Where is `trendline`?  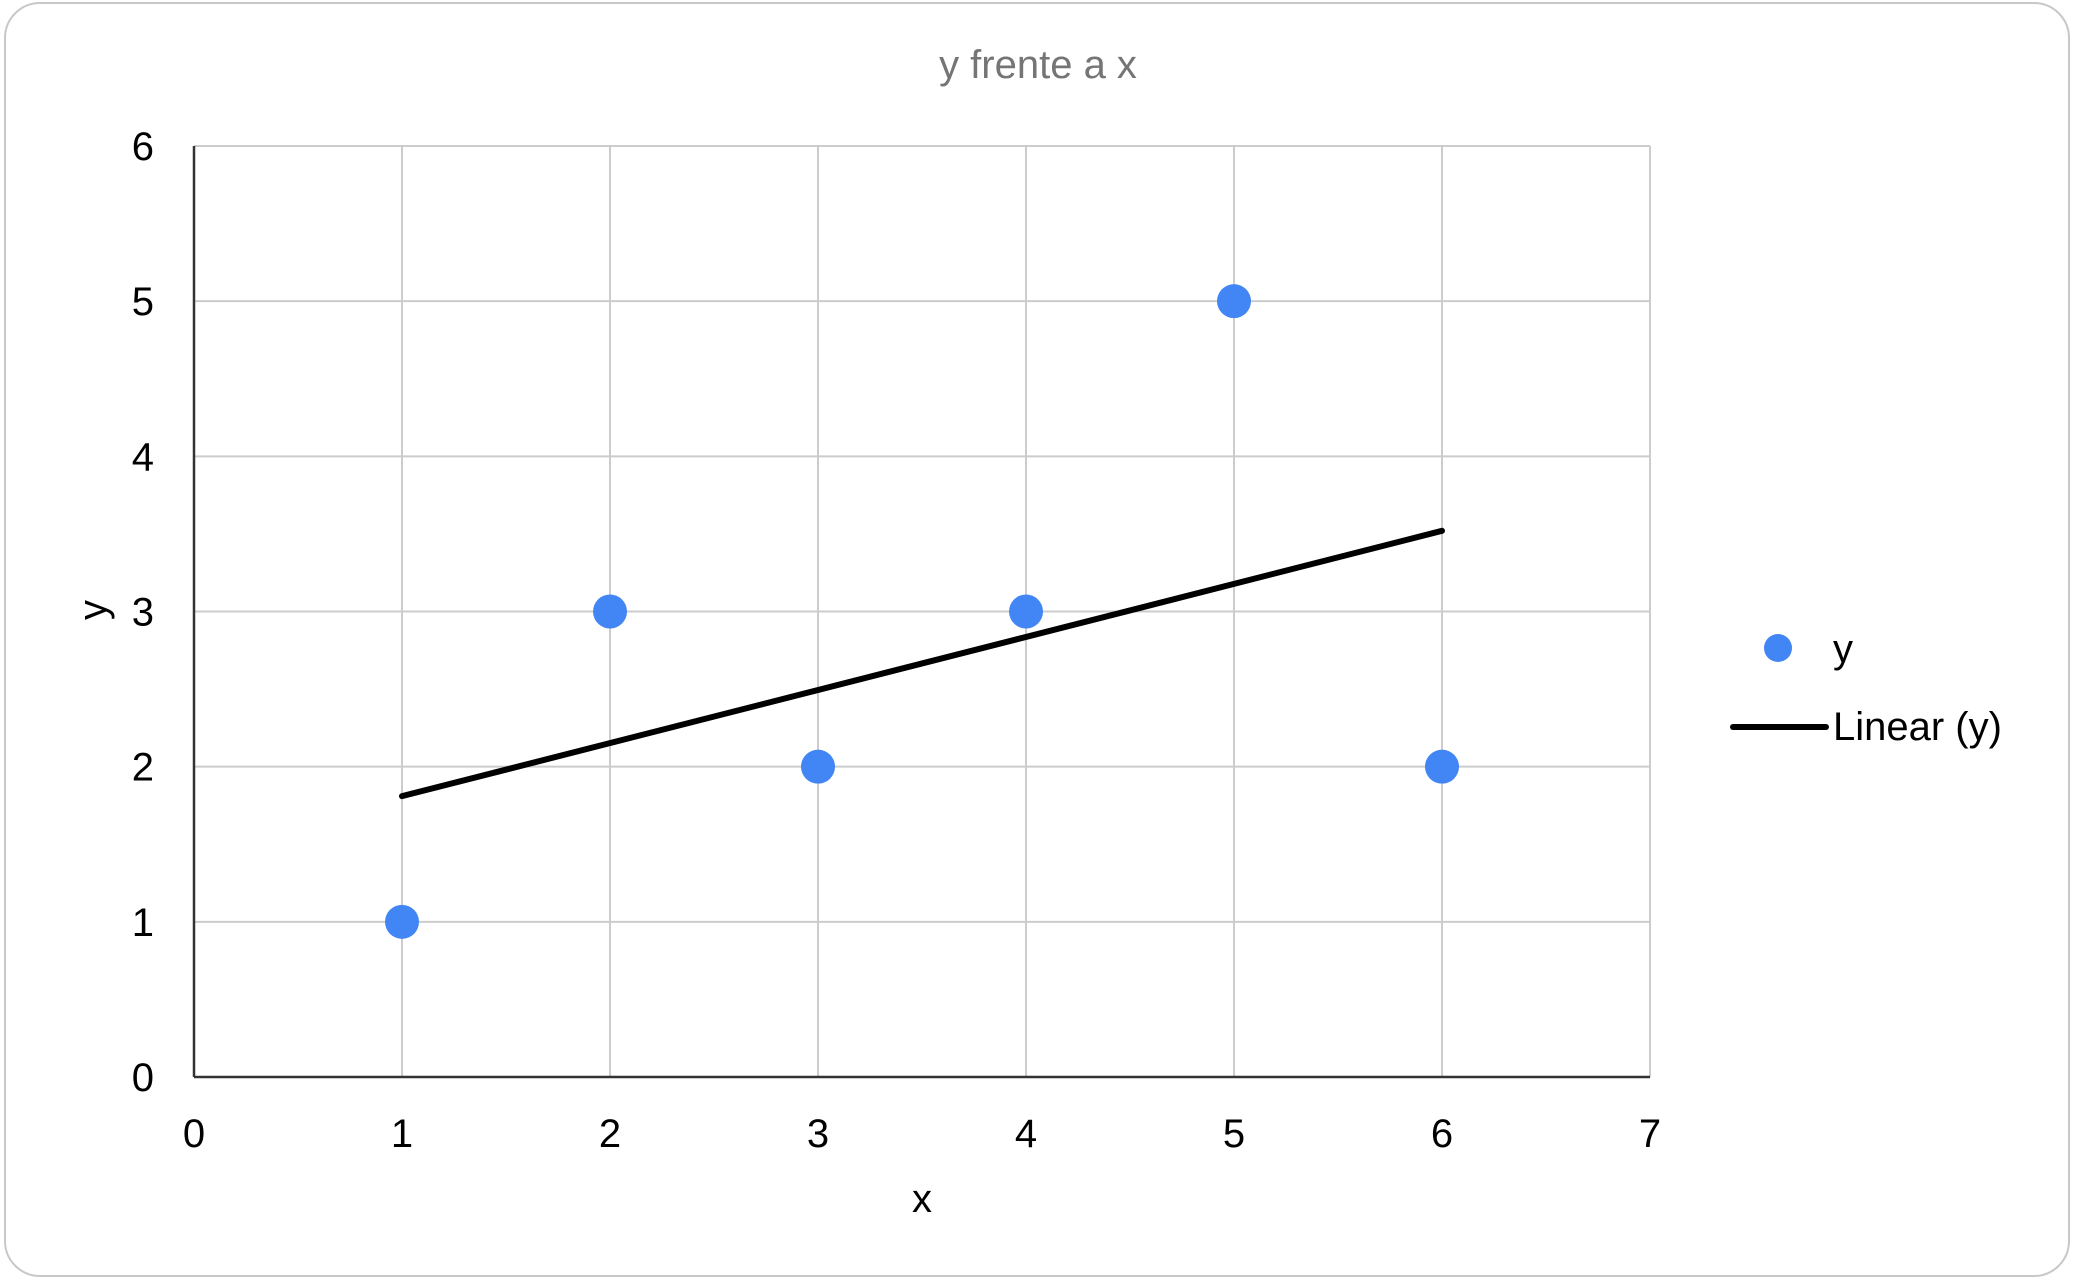
trendline is located at coordinates (922, 663).